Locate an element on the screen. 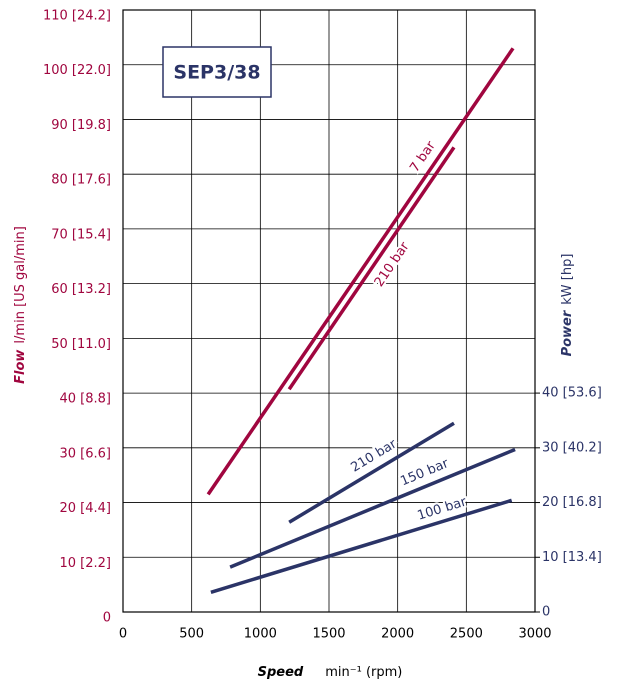  x-label-bold: Speed is located at coordinates (281, 672).